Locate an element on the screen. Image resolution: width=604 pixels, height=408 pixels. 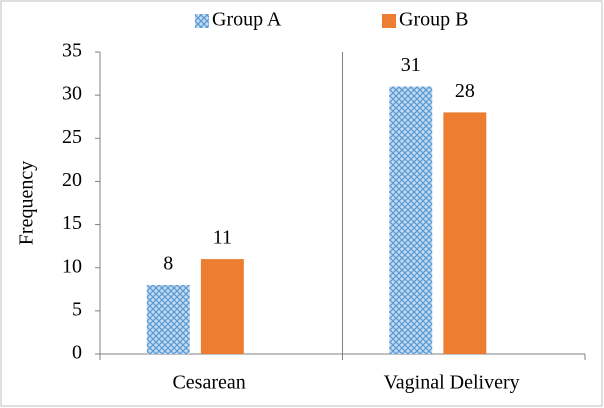
data-label: 11 is located at coordinates (222, 238).